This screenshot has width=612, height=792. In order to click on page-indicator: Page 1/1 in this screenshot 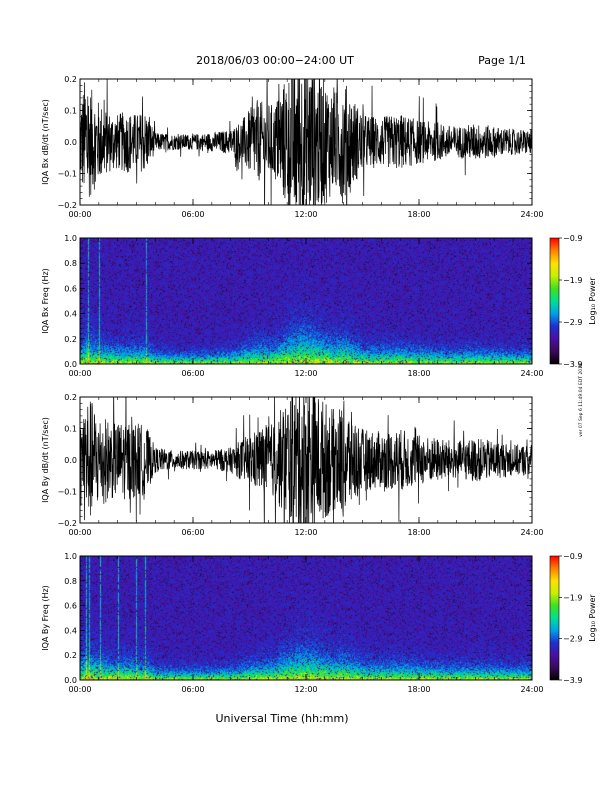, I will do `click(502, 60)`.